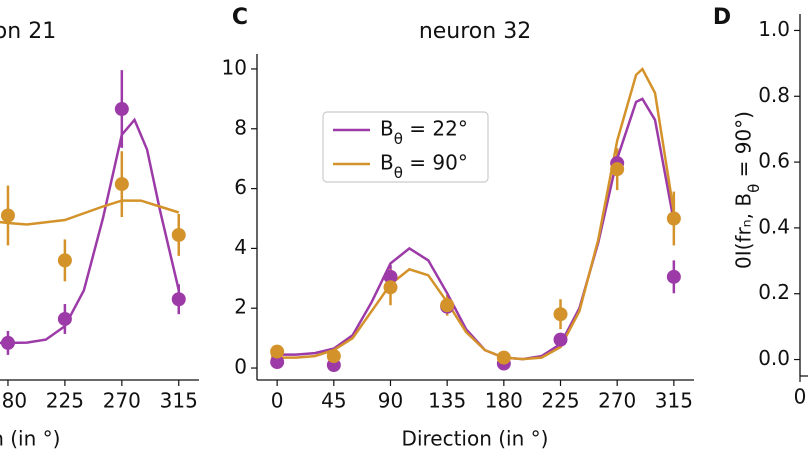  What do you see at coordinates (774, 29) in the screenshot?
I see `y-tick-label: 1.0` at bounding box center [774, 29].